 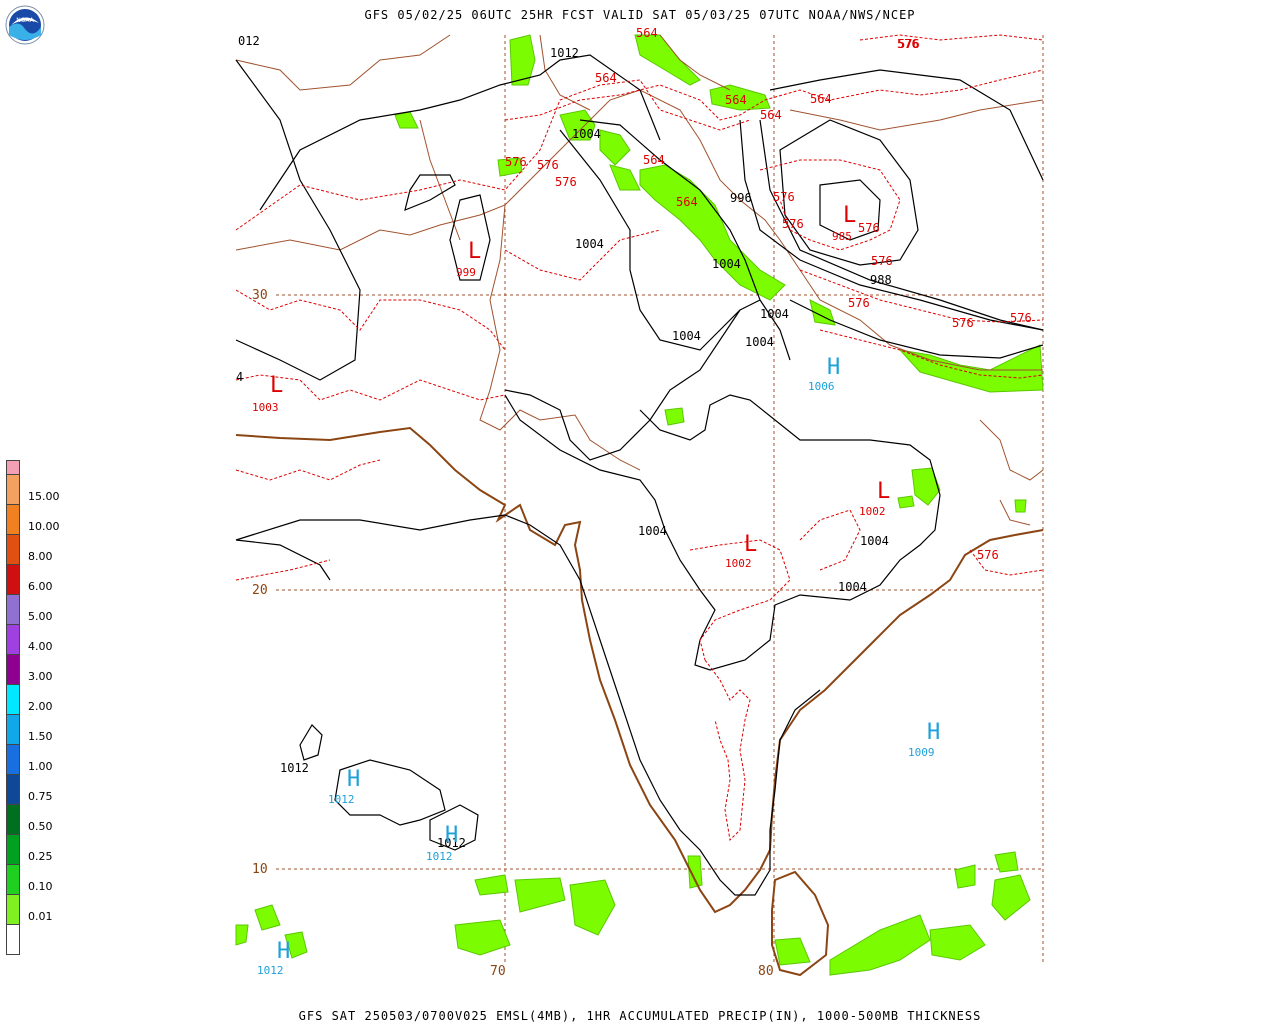 I want to click on low-pressure-center: L 985, so click(x=844, y=223).